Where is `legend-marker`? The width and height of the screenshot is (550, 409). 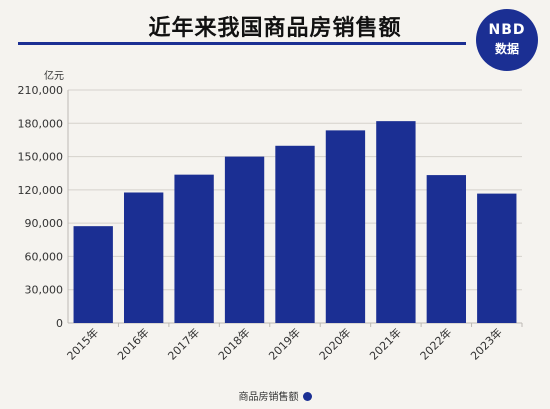
legend-marker is located at coordinates (307, 396).